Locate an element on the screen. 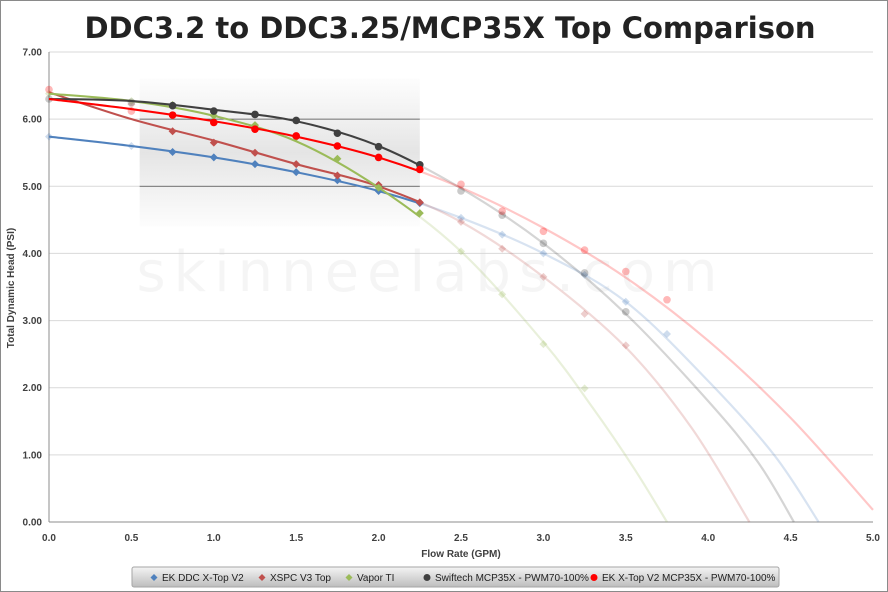  chart-title: DDC3.2 to DDC3.25/MCP35X Top Comparison is located at coordinates (449, 28).